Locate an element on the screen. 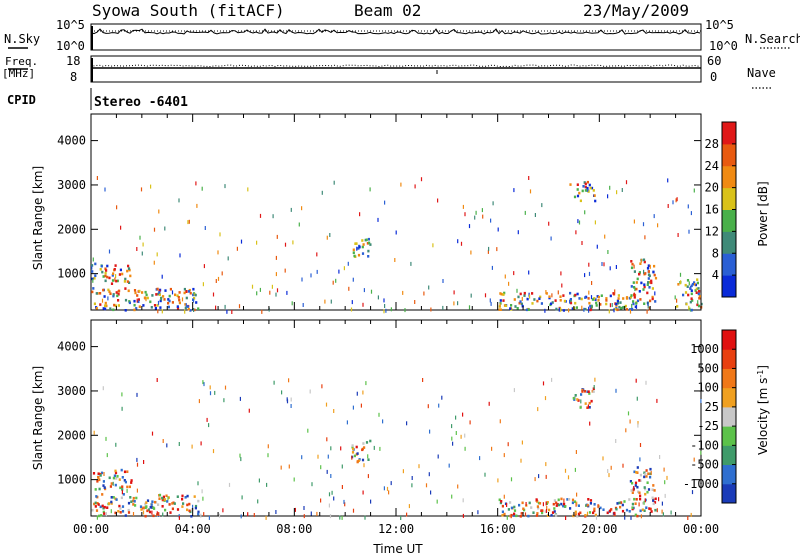 This screenshot has height=554, width=800. nsearch-label: N.Search is located at coordinates (772, 39).